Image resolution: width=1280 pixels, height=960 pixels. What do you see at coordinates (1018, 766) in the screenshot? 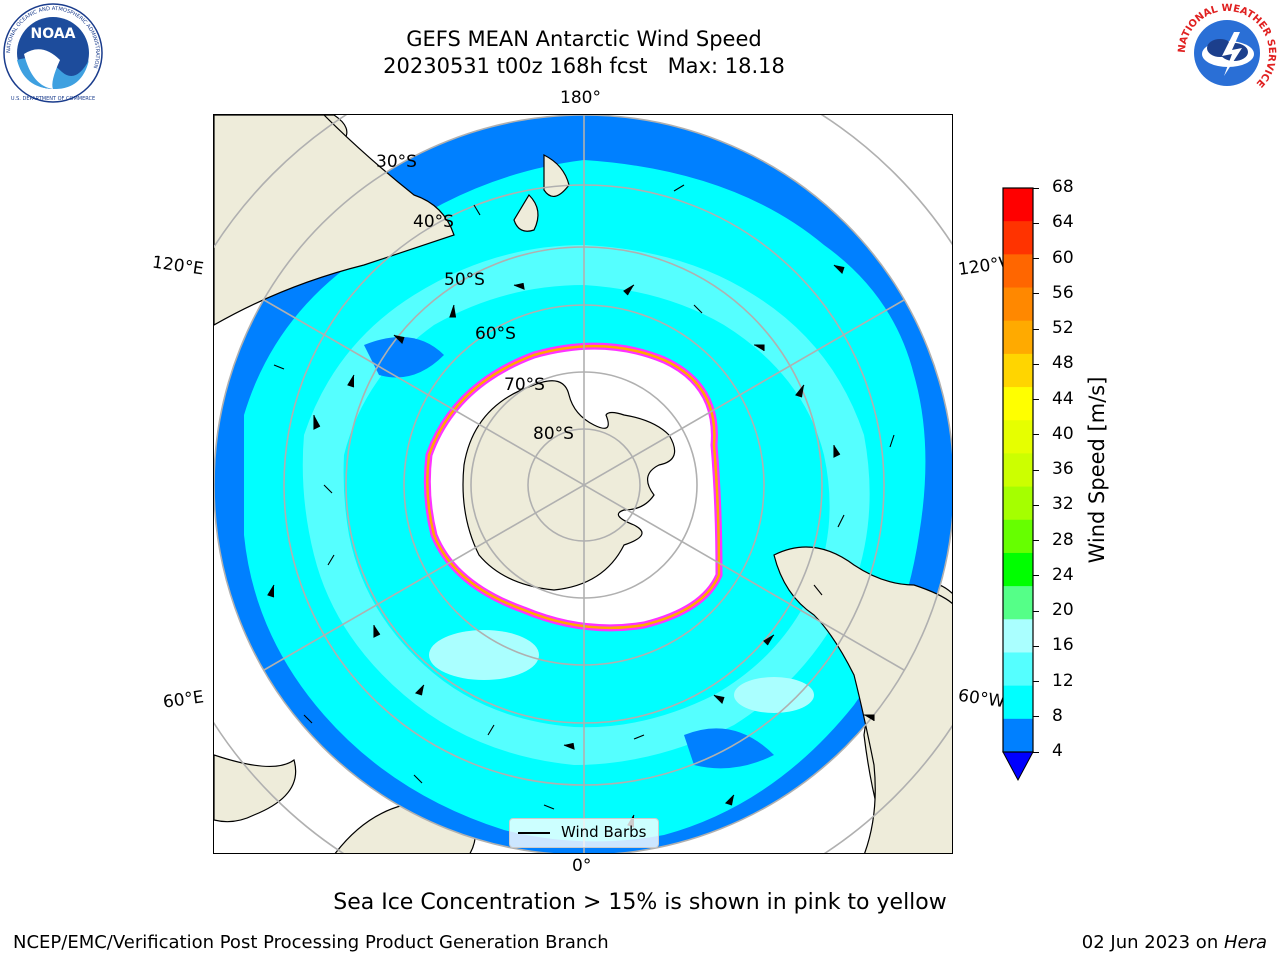
I see `colorbar-extend-arrow` at bounding box center [1018, 766].